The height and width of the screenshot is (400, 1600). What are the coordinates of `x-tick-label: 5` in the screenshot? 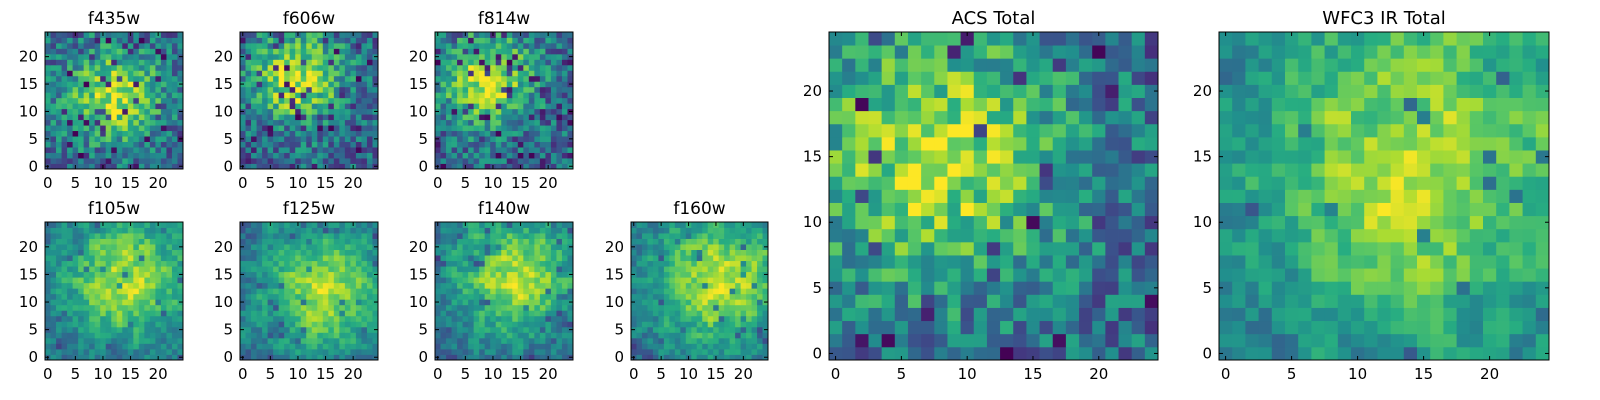 It's located at (271, 374).